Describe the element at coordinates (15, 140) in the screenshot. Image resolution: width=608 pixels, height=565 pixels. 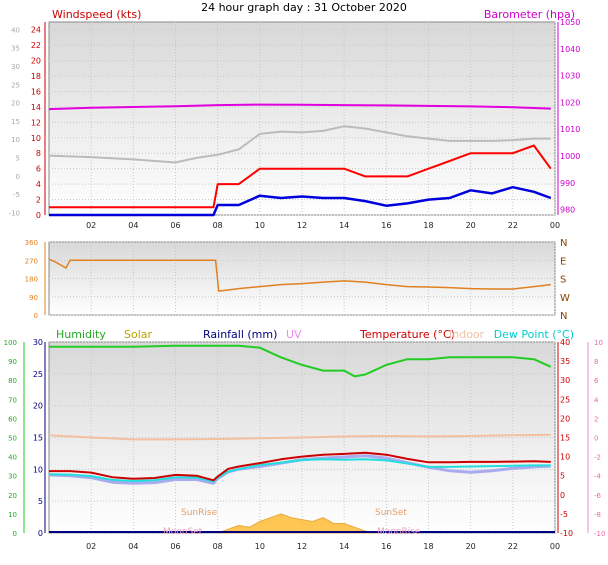
I see `windspeed2-tick-label: 10` at that location.